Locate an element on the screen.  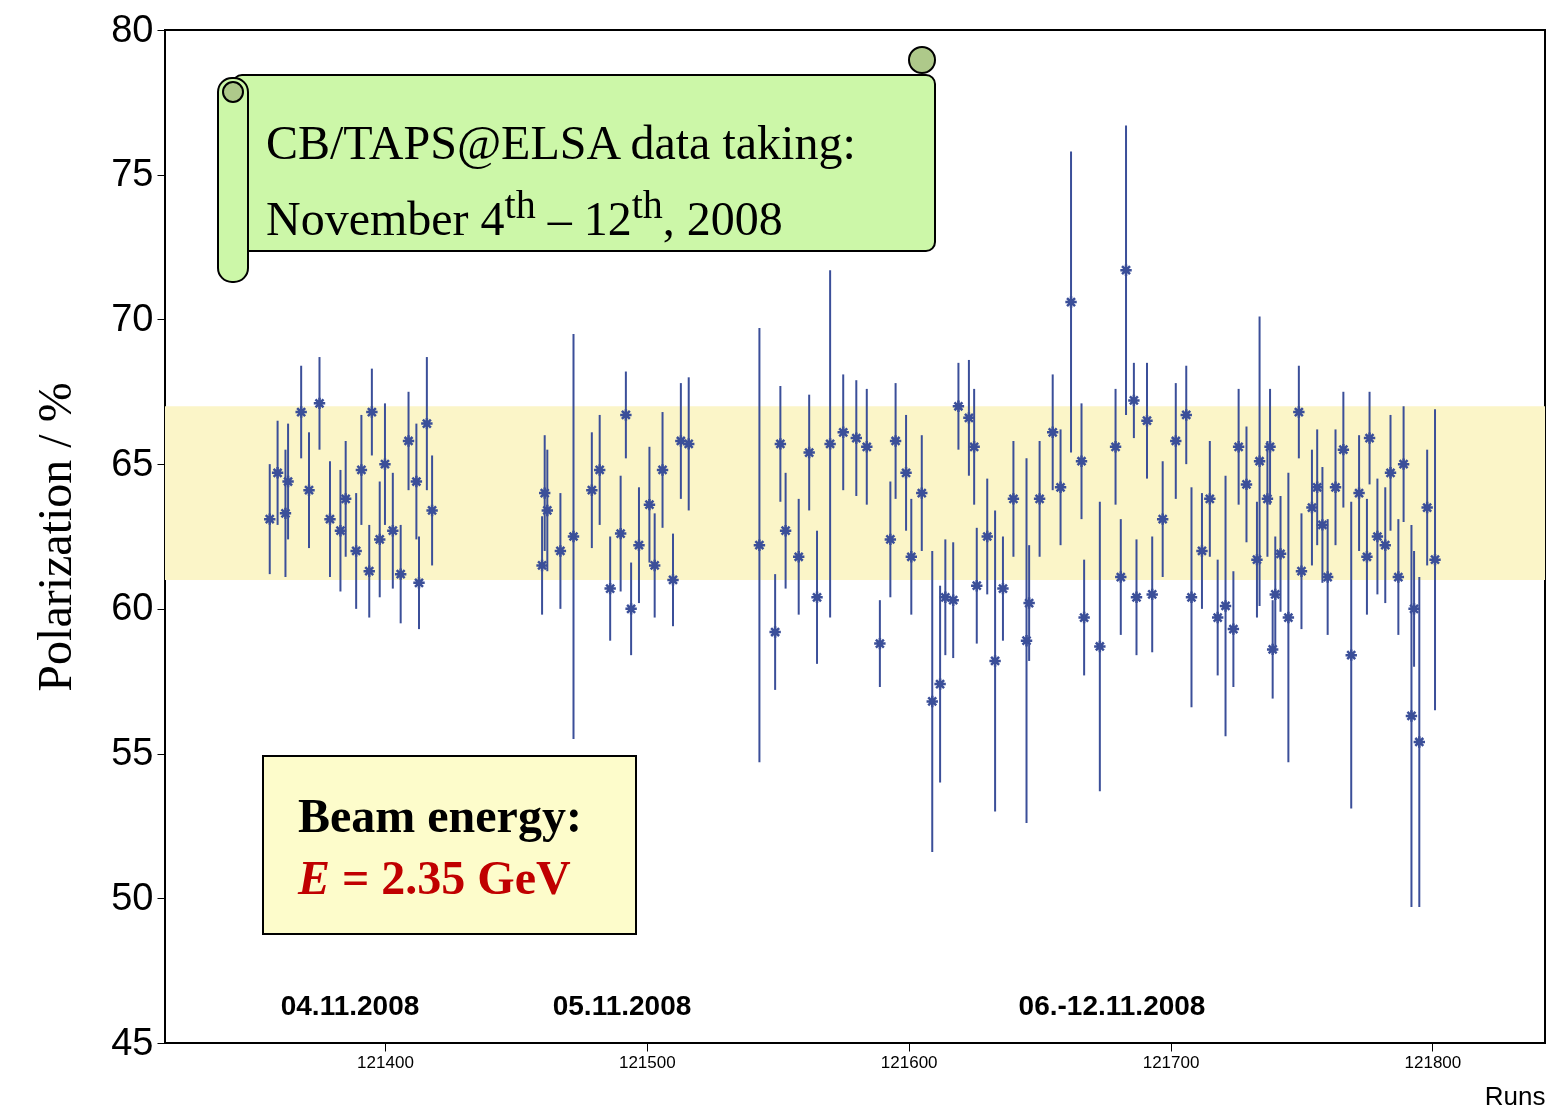
annotation: E = 2.35 GeV is located at coordinates (435, 878).